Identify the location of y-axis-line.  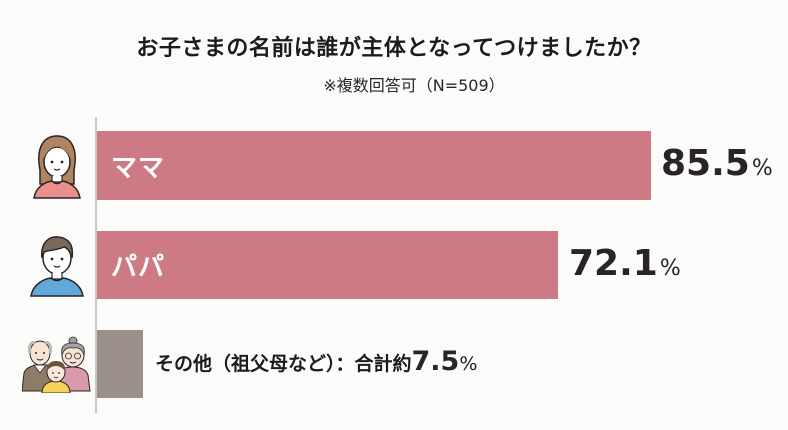
(96, 265).